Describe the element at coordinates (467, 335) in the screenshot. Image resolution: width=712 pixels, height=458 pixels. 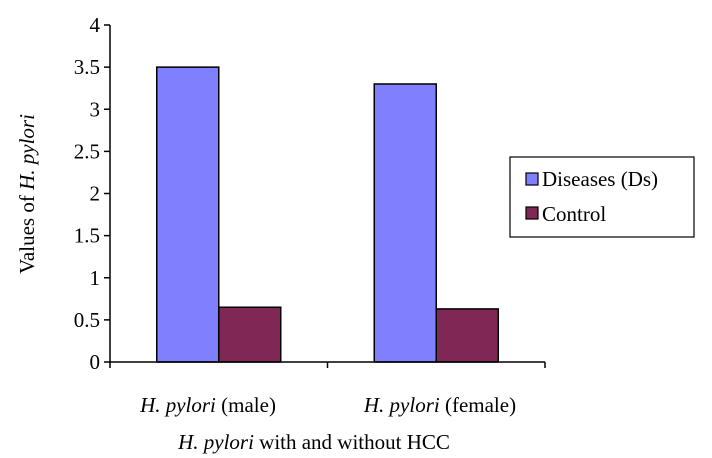
I see `bar-control-female` at that location.